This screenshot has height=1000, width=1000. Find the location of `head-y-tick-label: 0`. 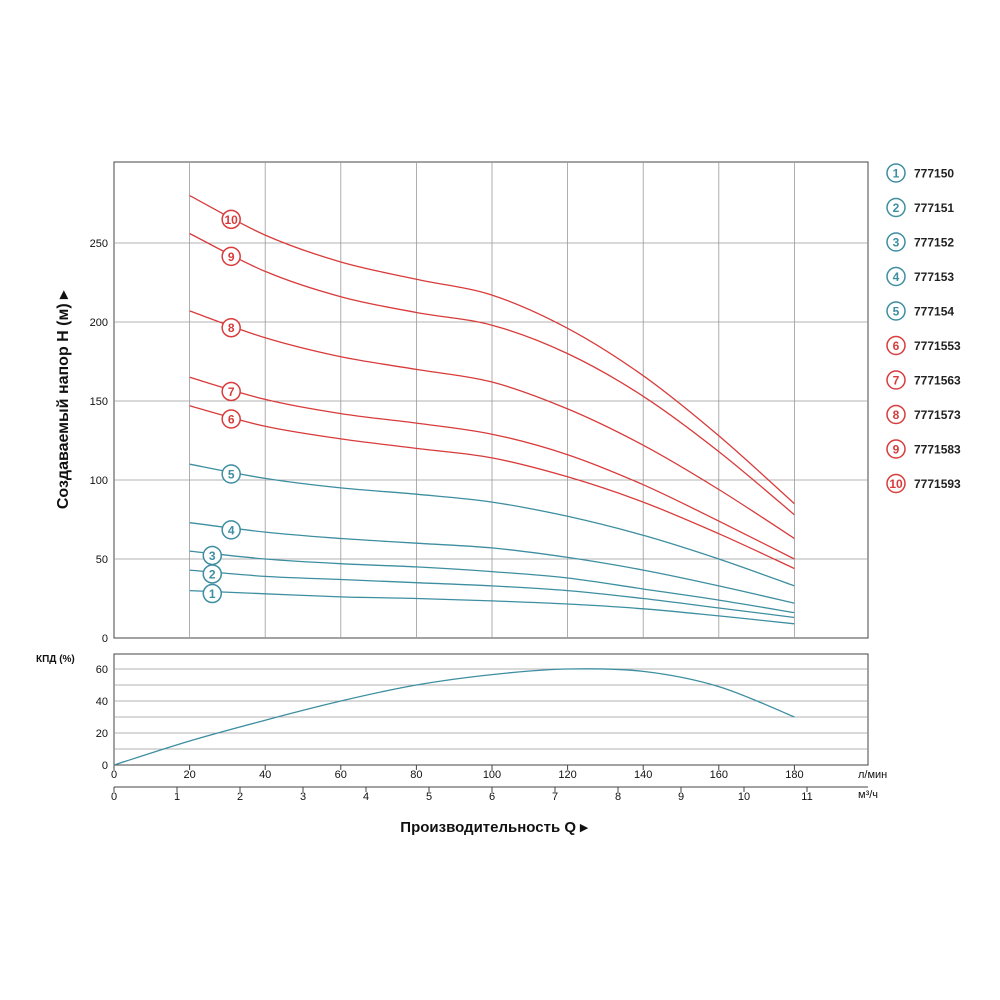

head-y-tick-label: 0 is located at coordinates (105, 639).